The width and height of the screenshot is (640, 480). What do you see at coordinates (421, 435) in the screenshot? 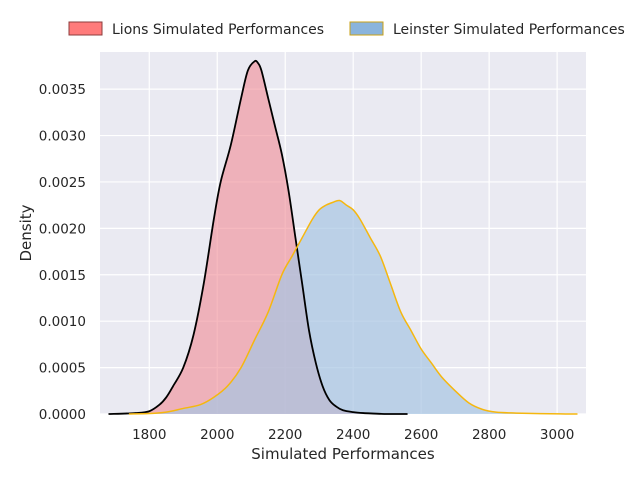
I see `x-tick-label: 2600` at bounding box center [421, 435].